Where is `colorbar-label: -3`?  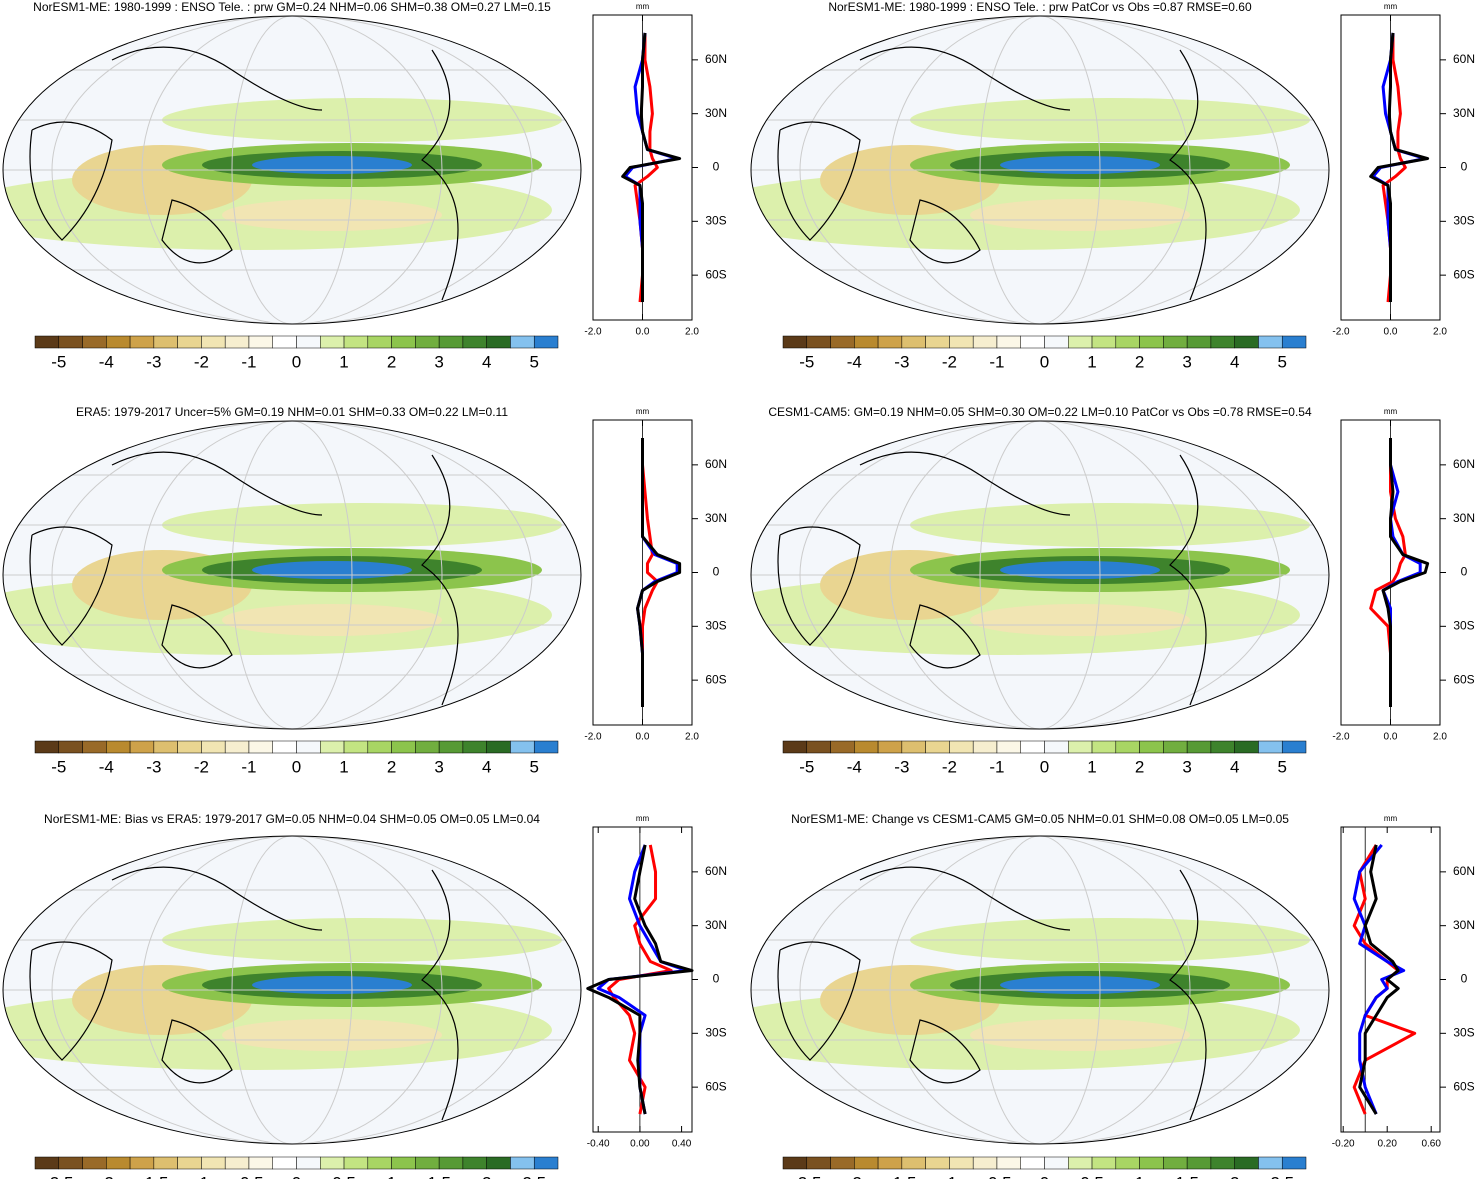 colorbar-label: -3 is located at coordinates (153, 361).